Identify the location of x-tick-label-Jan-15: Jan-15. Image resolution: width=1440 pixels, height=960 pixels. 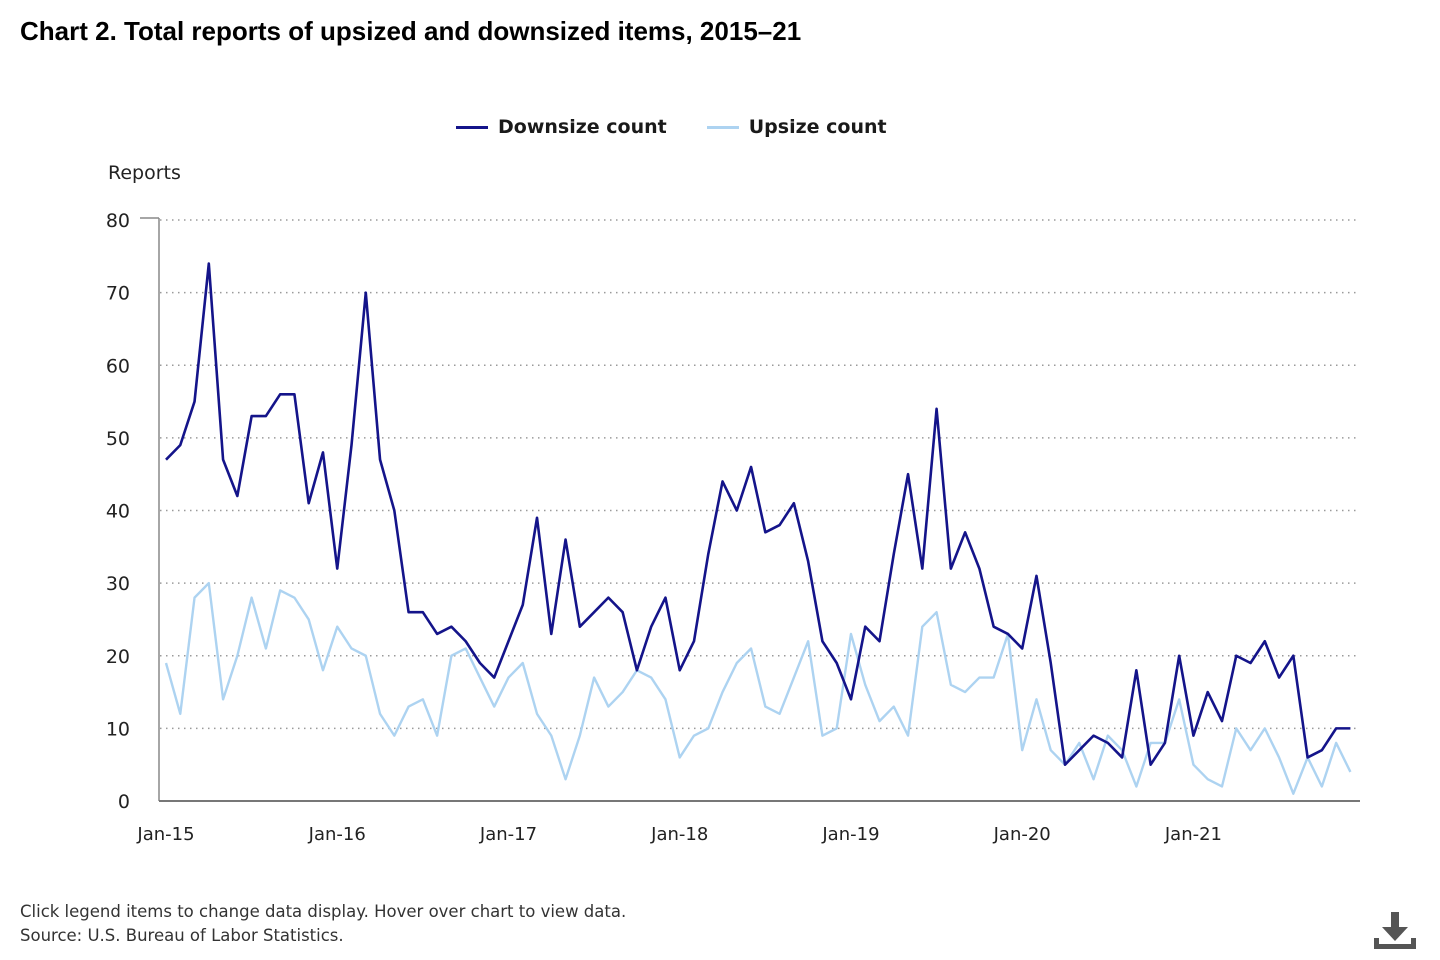
(165, 834).